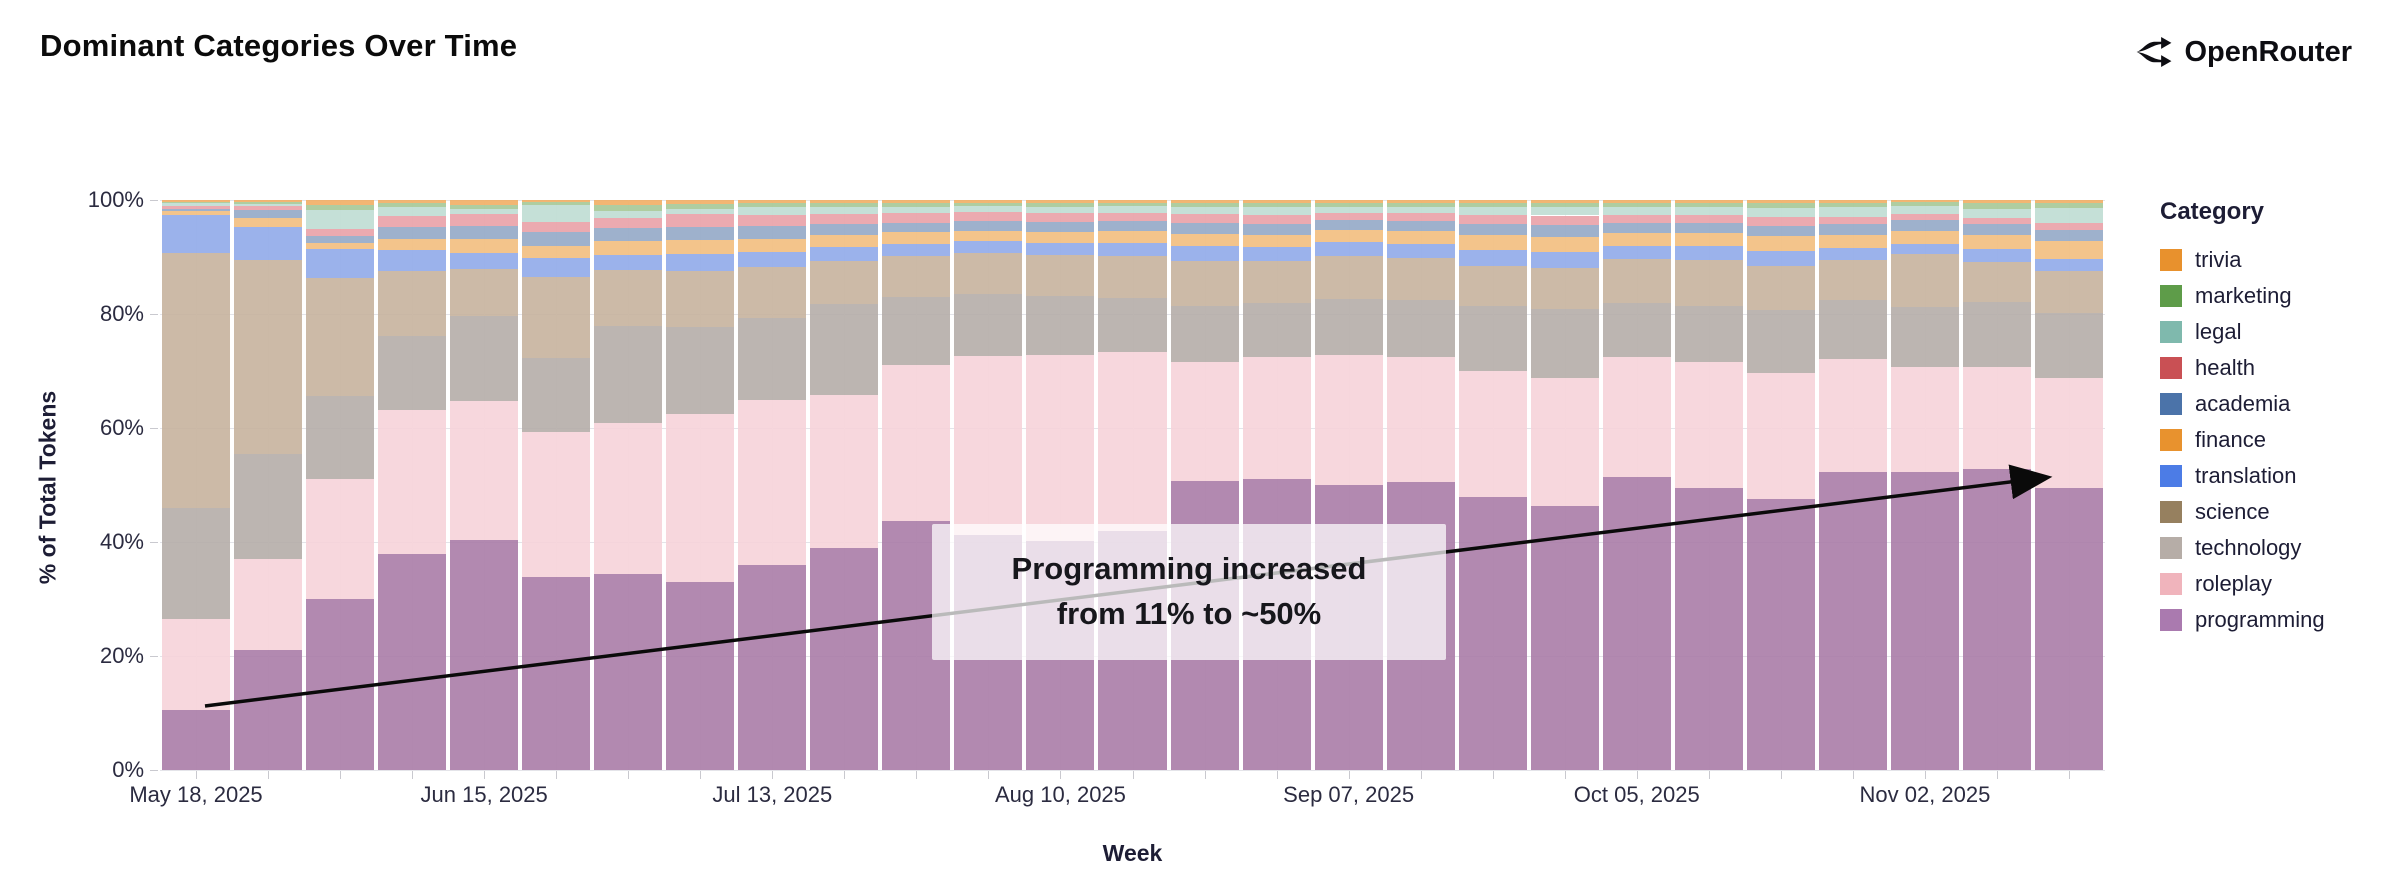 The image size is (2386, 896). I want to click on bar-segment-translation-week-Sep-14-2025, so click(1420, 250).